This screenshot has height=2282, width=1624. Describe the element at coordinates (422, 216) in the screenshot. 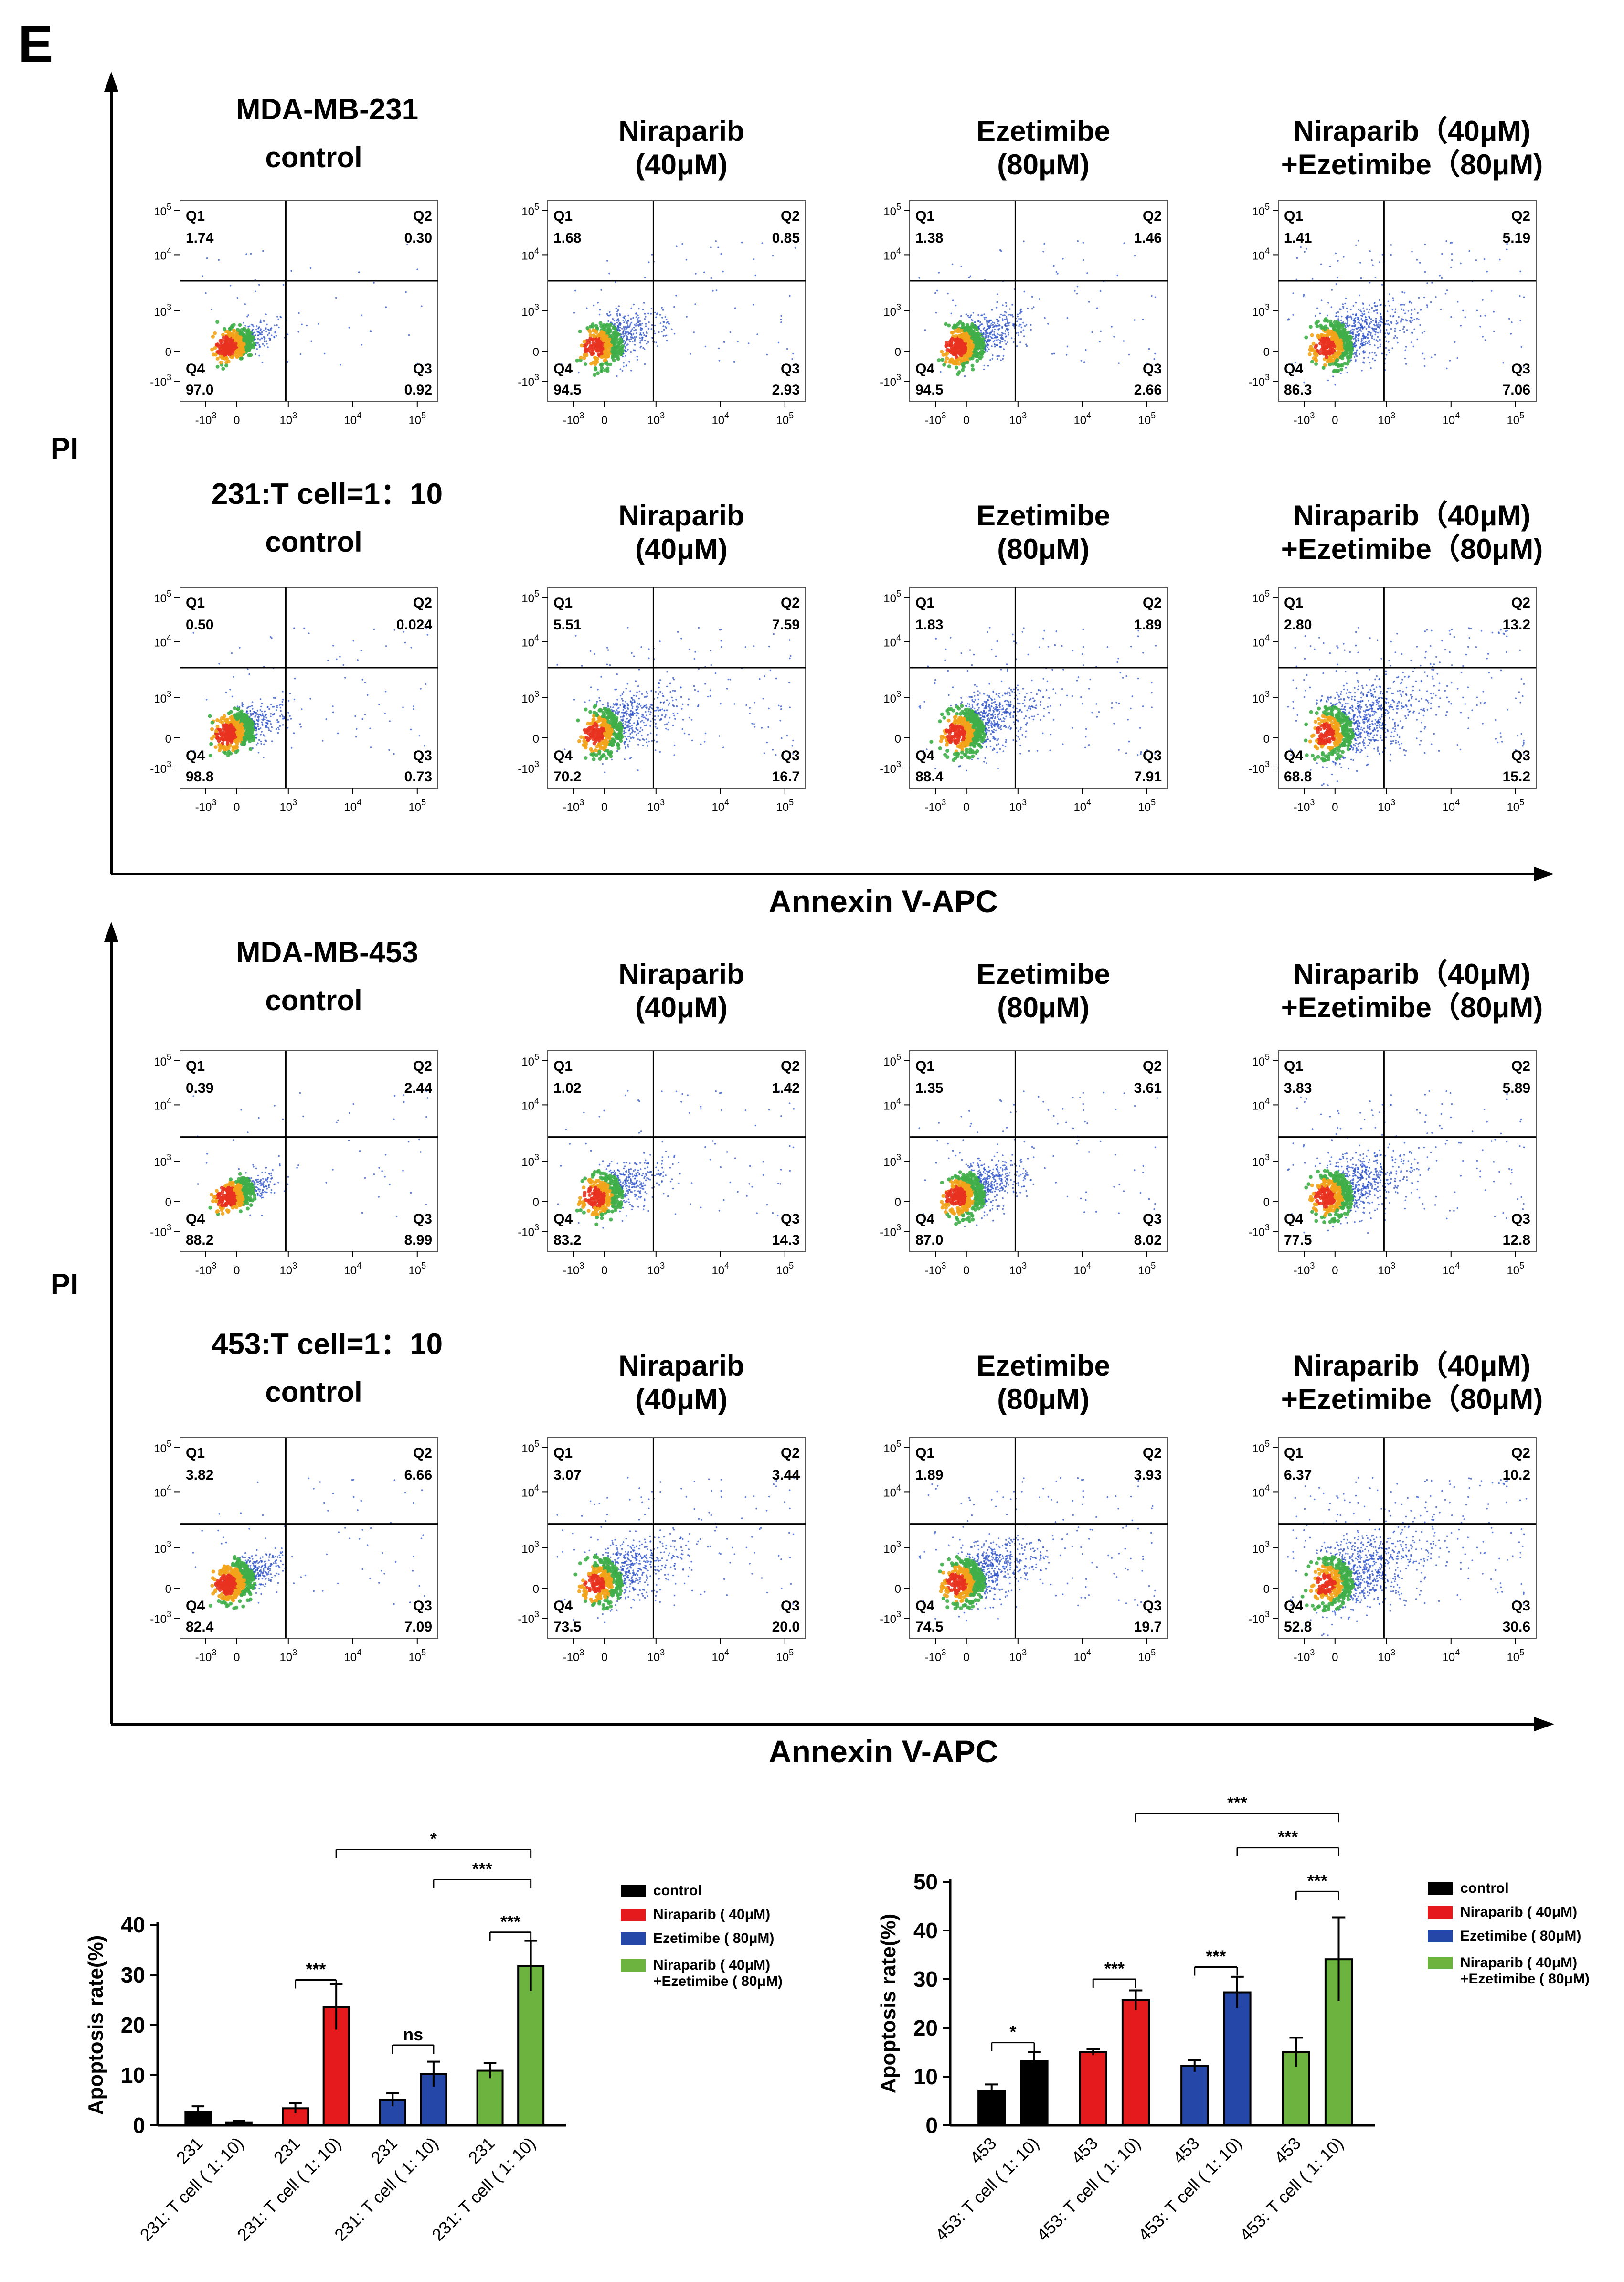

I see `quadrant-name: Q2` at that location.